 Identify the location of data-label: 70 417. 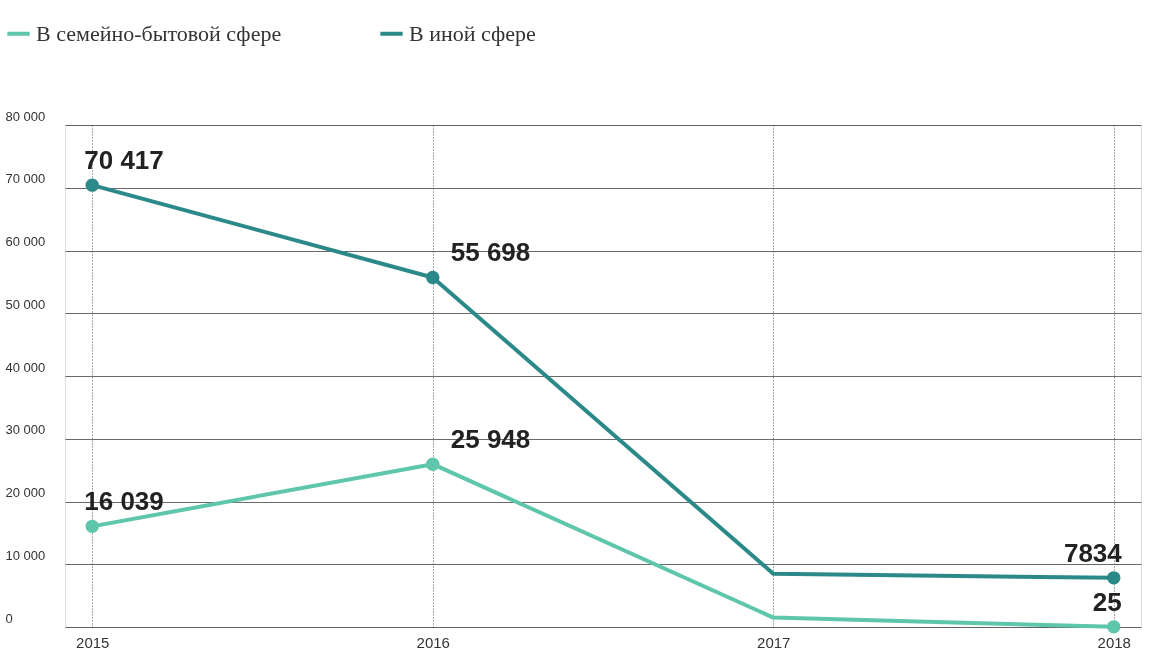
(124, 160).